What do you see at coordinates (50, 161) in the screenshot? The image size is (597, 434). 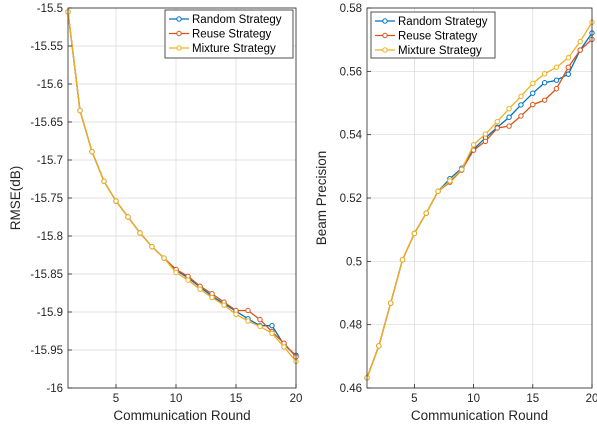 I see `y-tick-label: -15.7` at bounding box center [50, 161].